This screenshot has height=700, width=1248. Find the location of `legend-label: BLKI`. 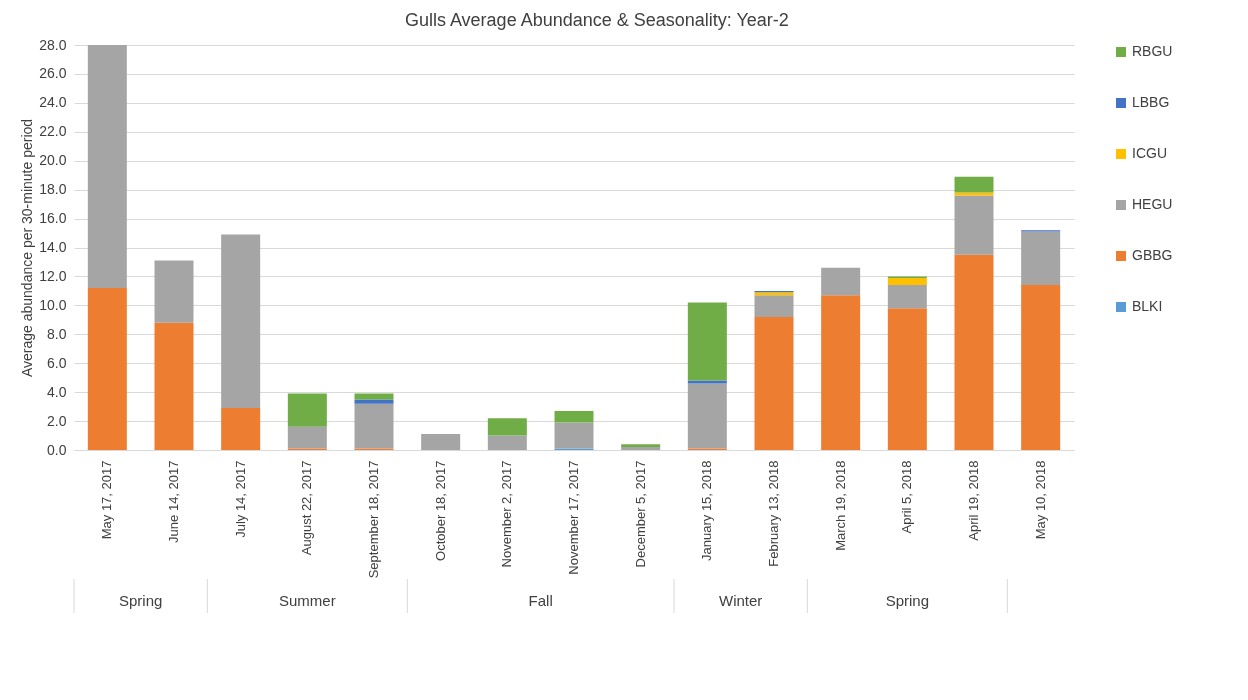

legend-label: BLKI is located at coordinates (1147, 306).